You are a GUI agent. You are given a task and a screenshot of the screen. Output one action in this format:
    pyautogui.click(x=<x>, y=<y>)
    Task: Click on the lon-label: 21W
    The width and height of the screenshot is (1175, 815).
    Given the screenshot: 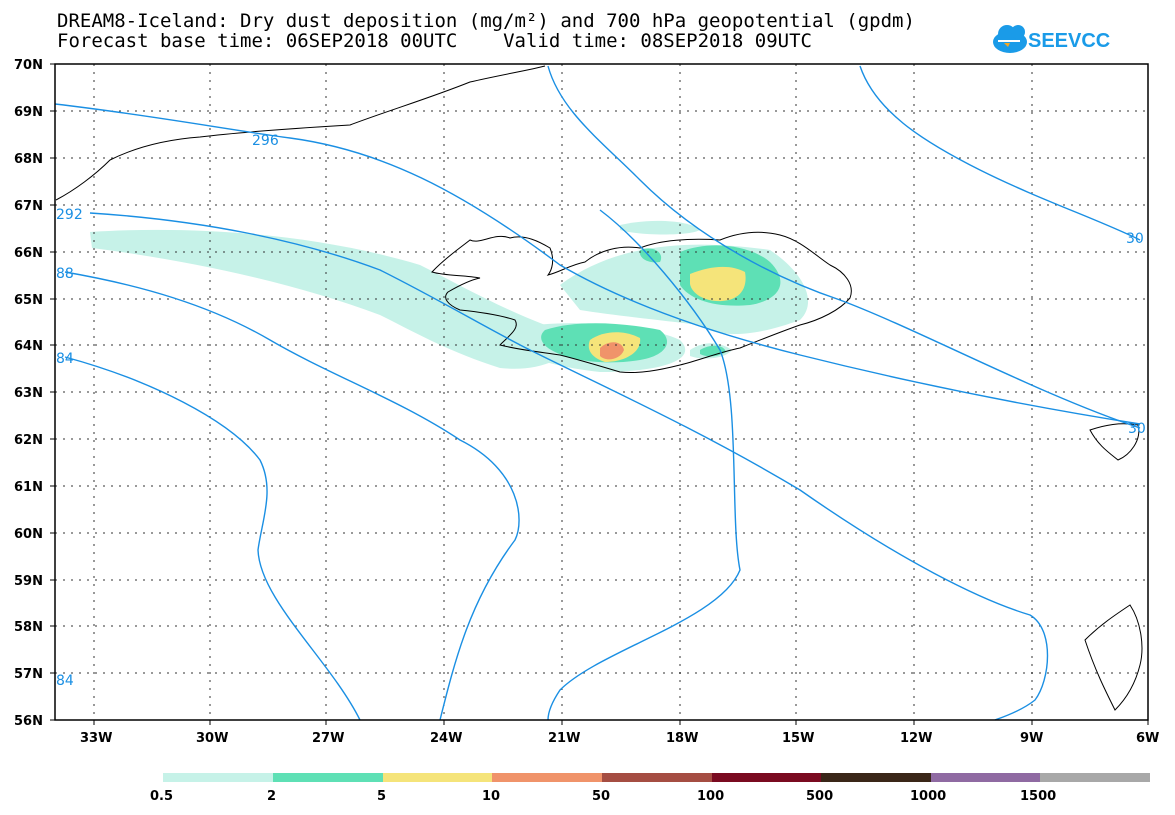 What is the action you would take?
    pyautogui.click(x=564, y=738)
    